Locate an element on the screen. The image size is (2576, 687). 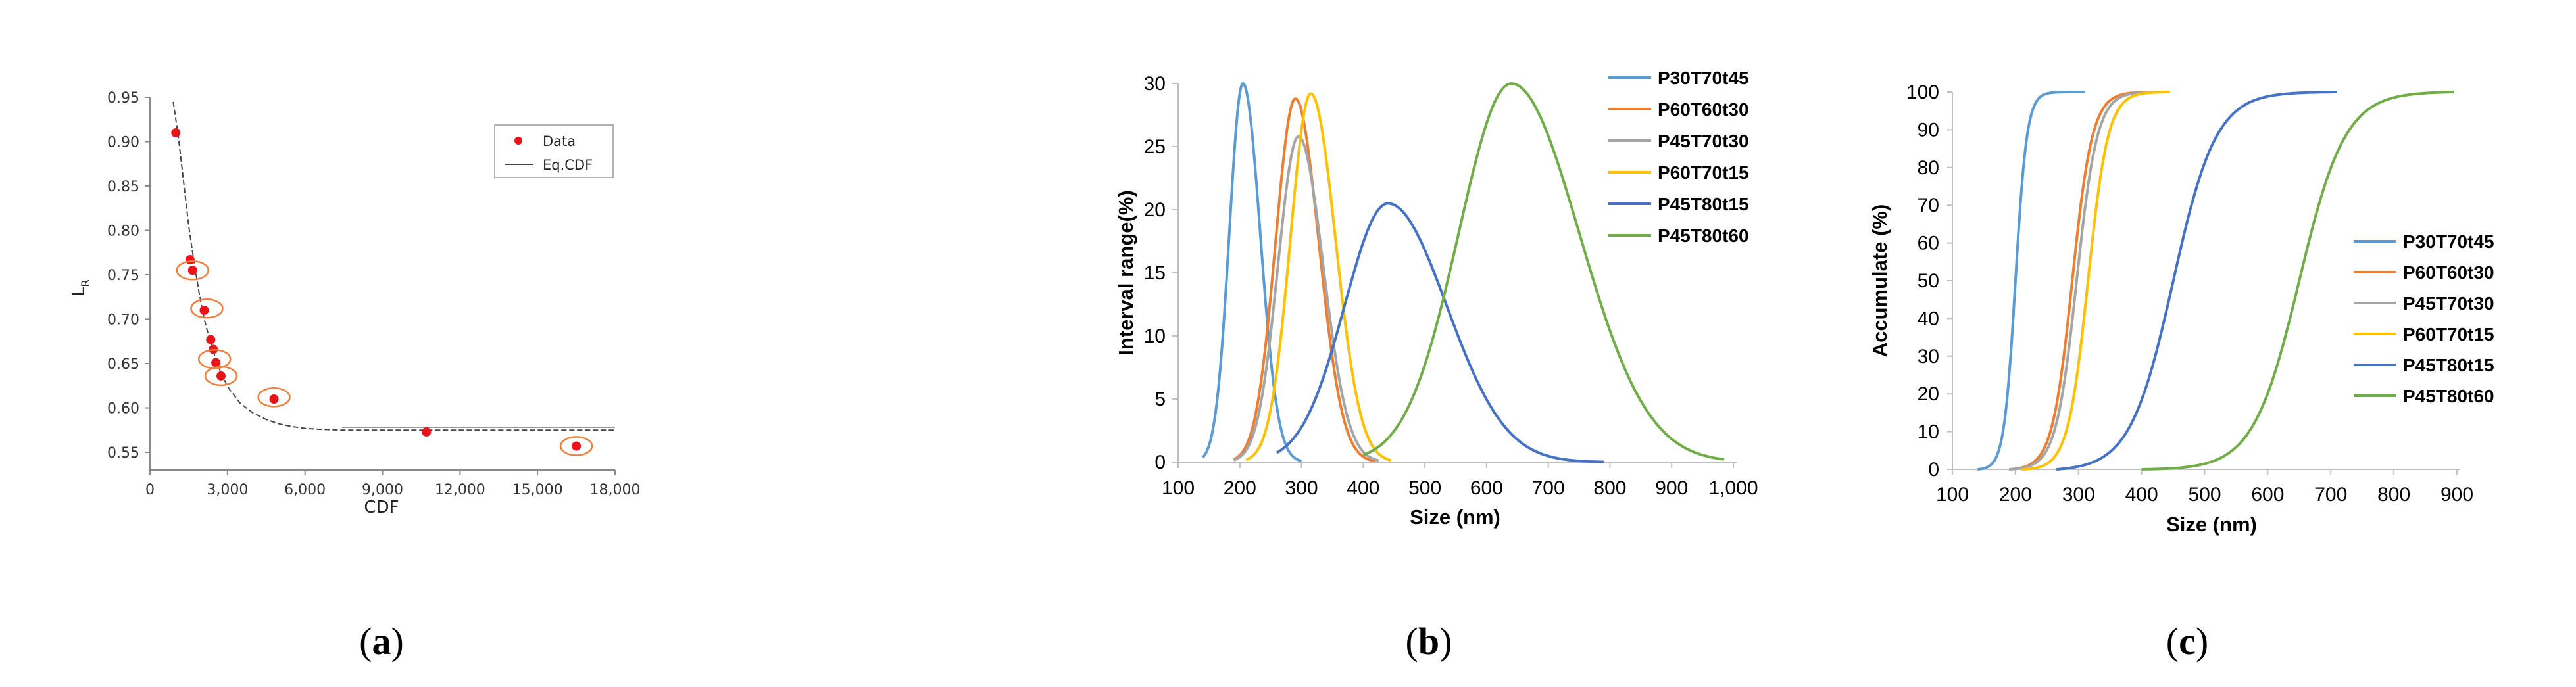
panel-c-y-tick-label: 70 is located at coordinates (1928, 206).